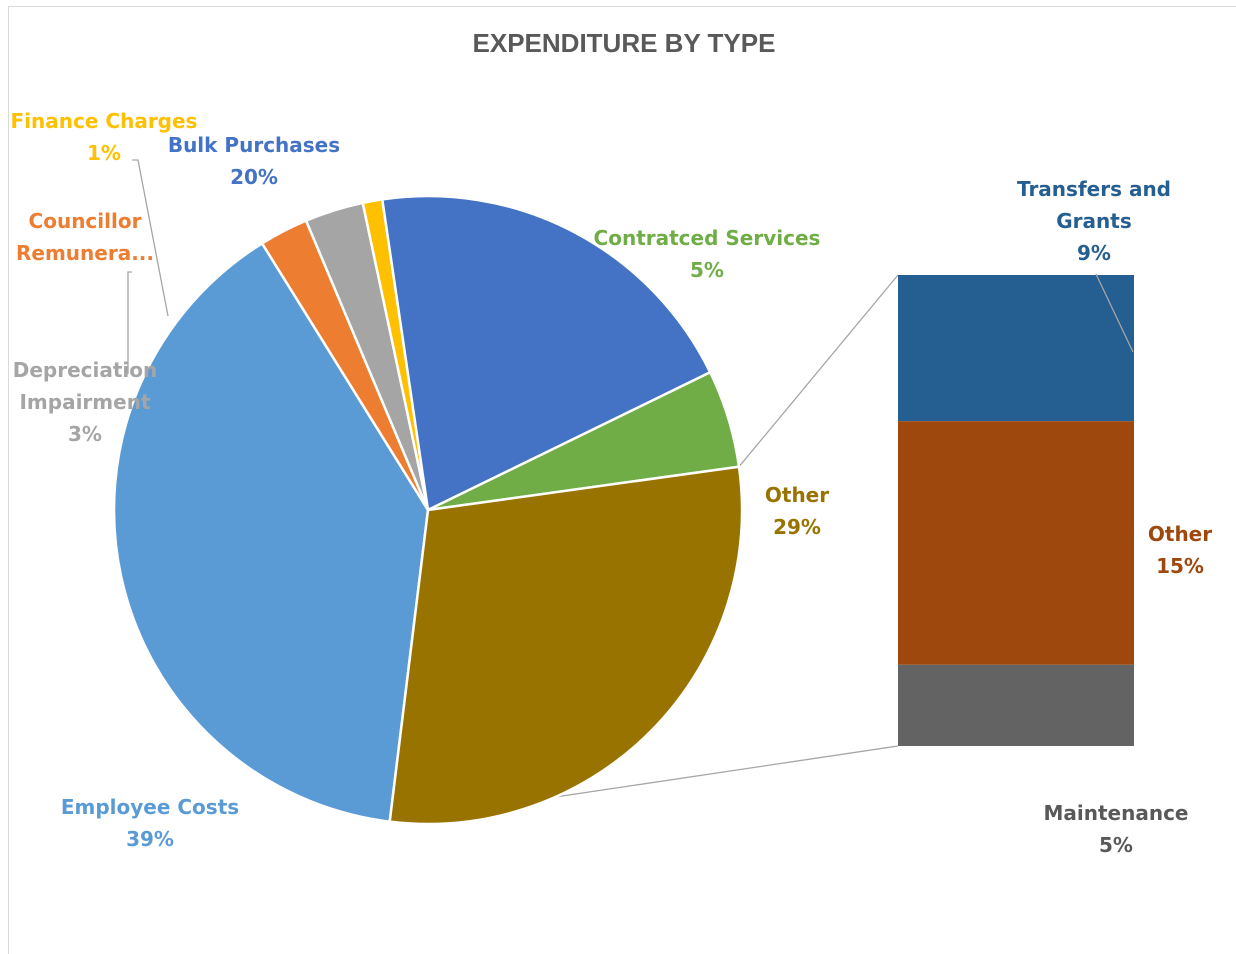 The image size is (1236, 954). I want to click on bar-segment-maintenance, so click(1016, 705).